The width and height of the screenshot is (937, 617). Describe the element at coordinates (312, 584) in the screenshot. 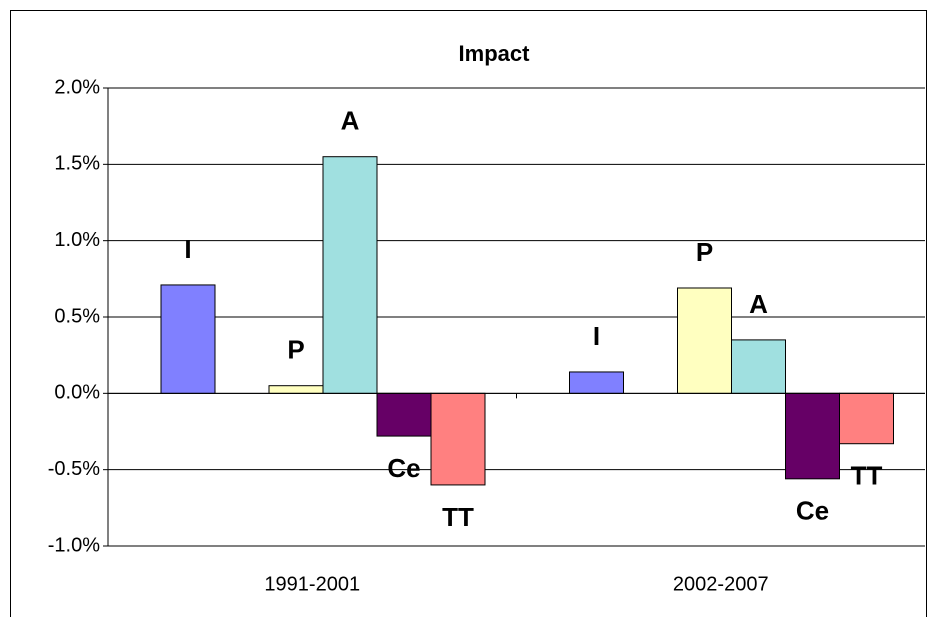

I see `x-tick-label: 1991-2001` at that location.